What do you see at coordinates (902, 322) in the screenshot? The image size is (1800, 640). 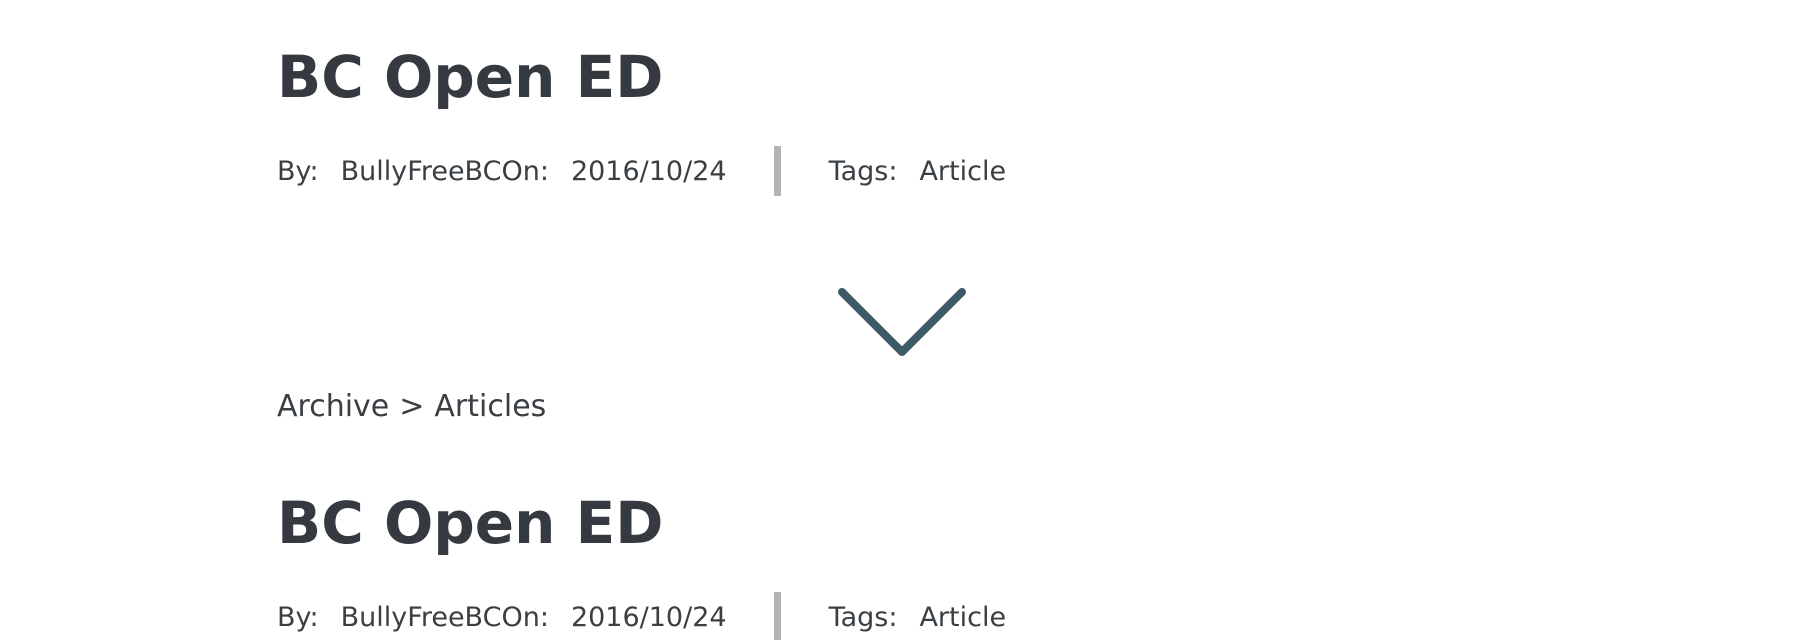 I see `chevron-down-icon` at bounding box center [902, 322].